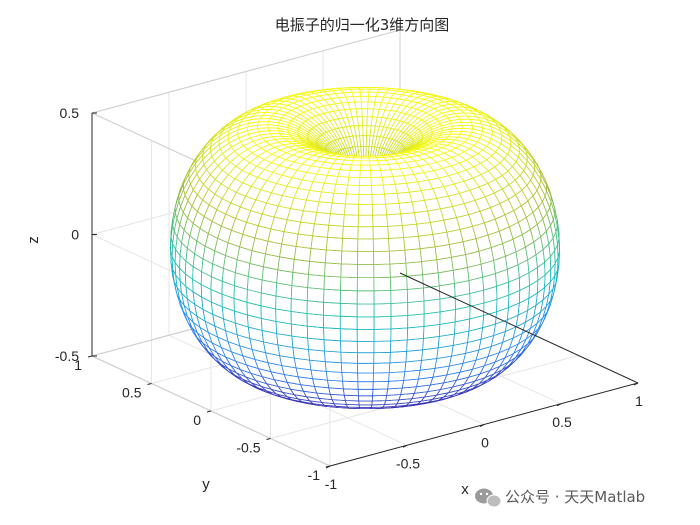  I want to click on x-tick-label: 0.5, so click(562, 422).